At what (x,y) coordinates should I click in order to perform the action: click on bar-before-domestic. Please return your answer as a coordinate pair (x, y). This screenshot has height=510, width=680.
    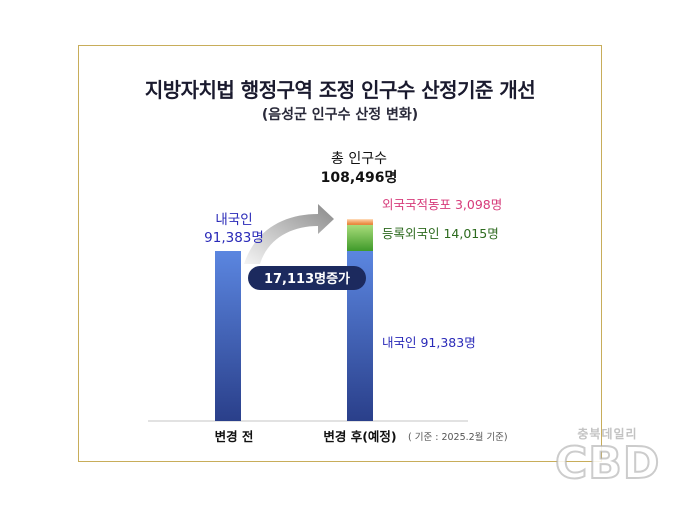
    Looking at the image, I should click on (228, 336).